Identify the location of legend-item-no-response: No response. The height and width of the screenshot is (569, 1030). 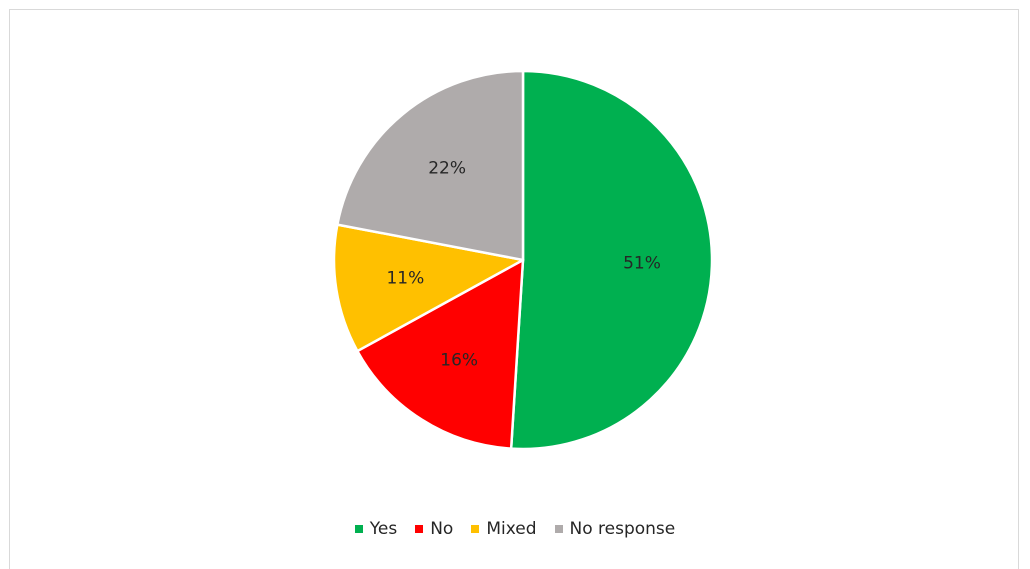
(615, 529).